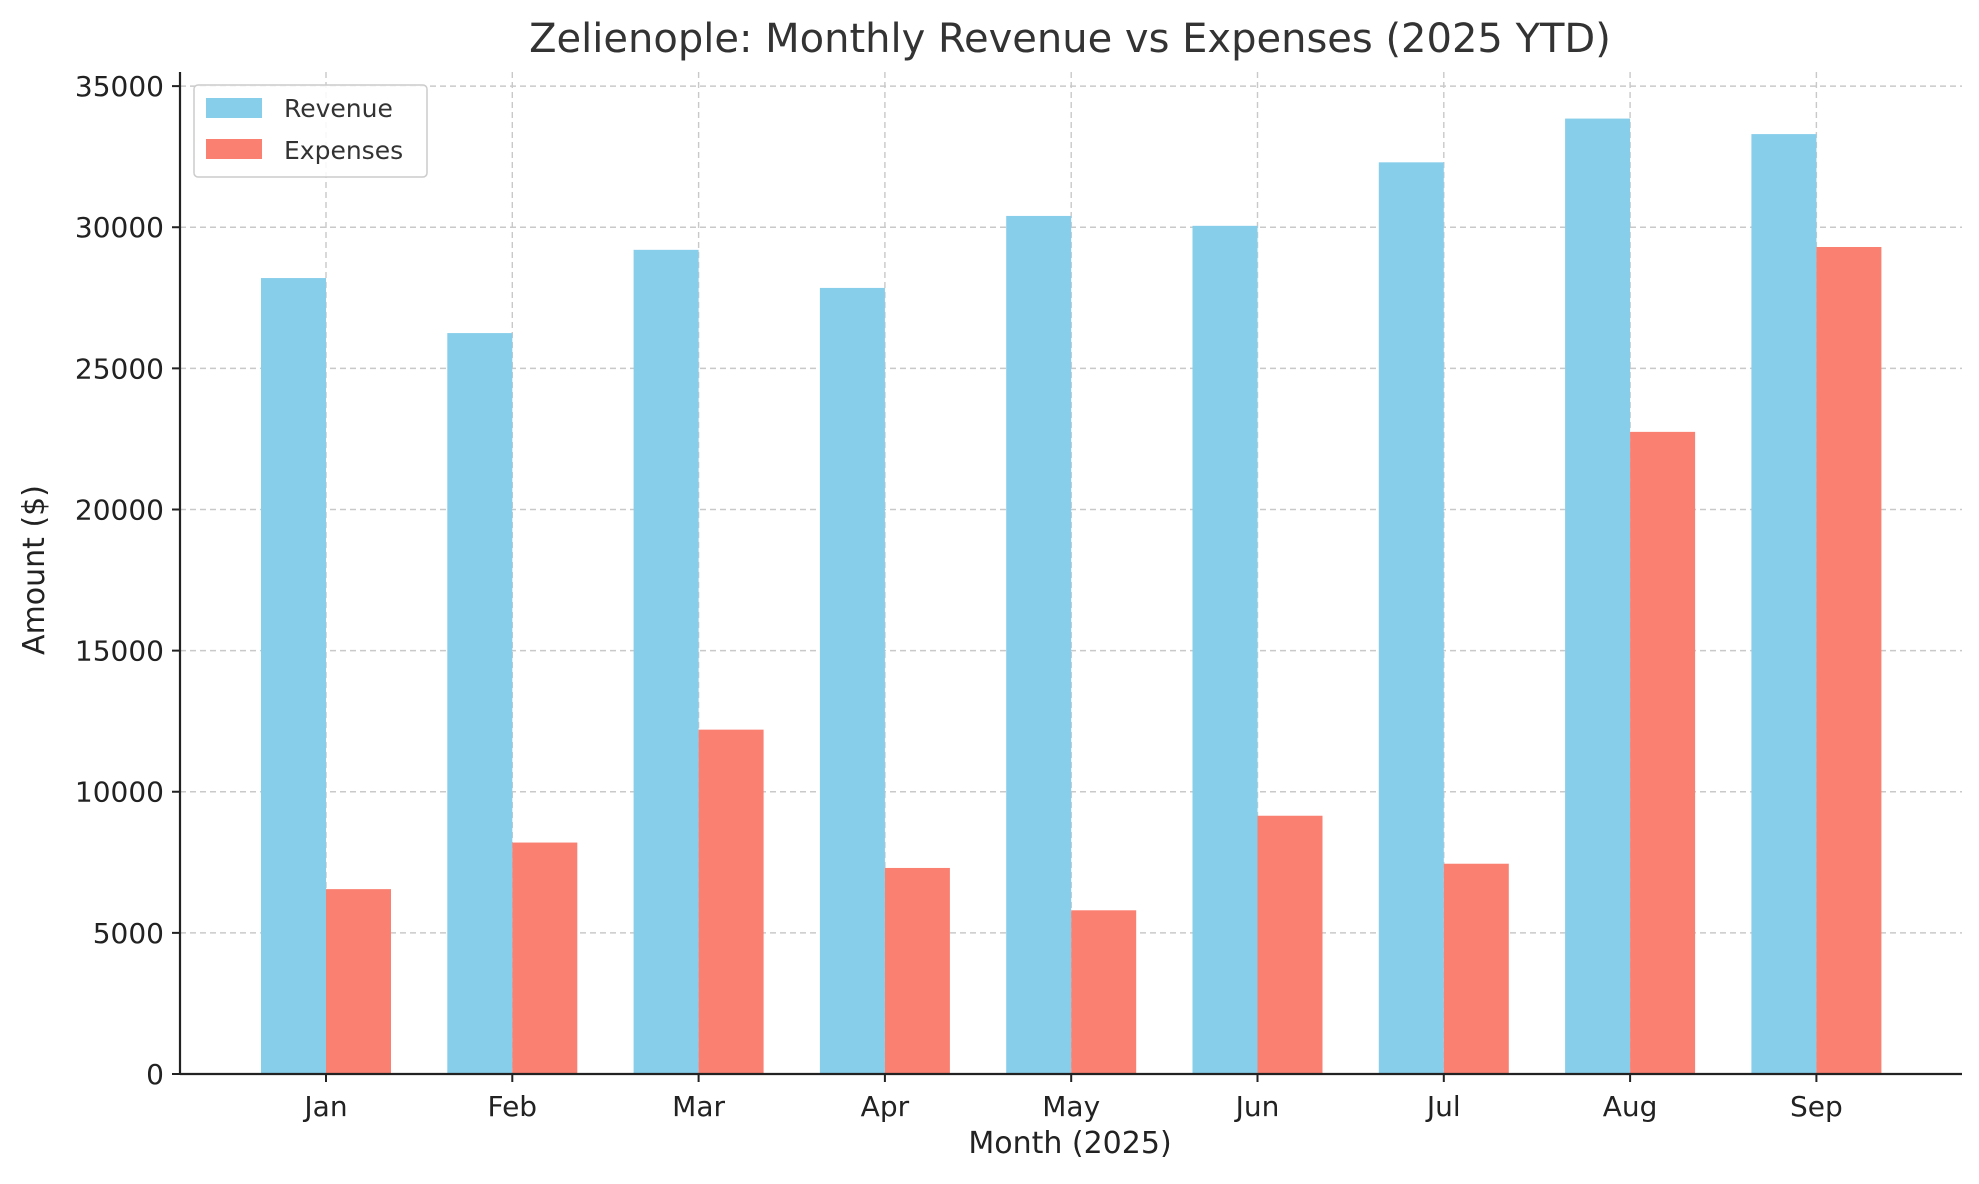  Describe the element at coordinates (119, 227) in the screenshot. I see `y-tick-label: 30000` at that location.